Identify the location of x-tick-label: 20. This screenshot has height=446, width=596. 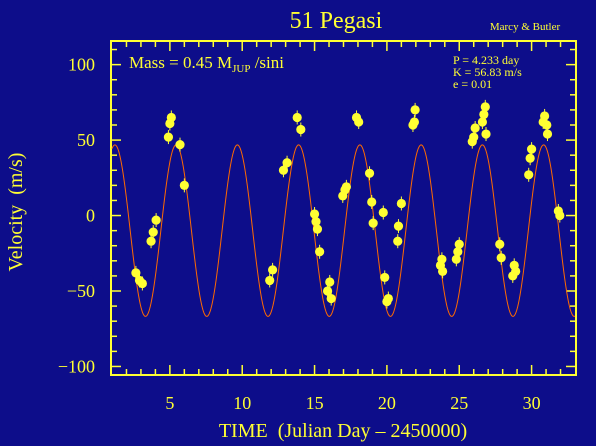
(387, 403).